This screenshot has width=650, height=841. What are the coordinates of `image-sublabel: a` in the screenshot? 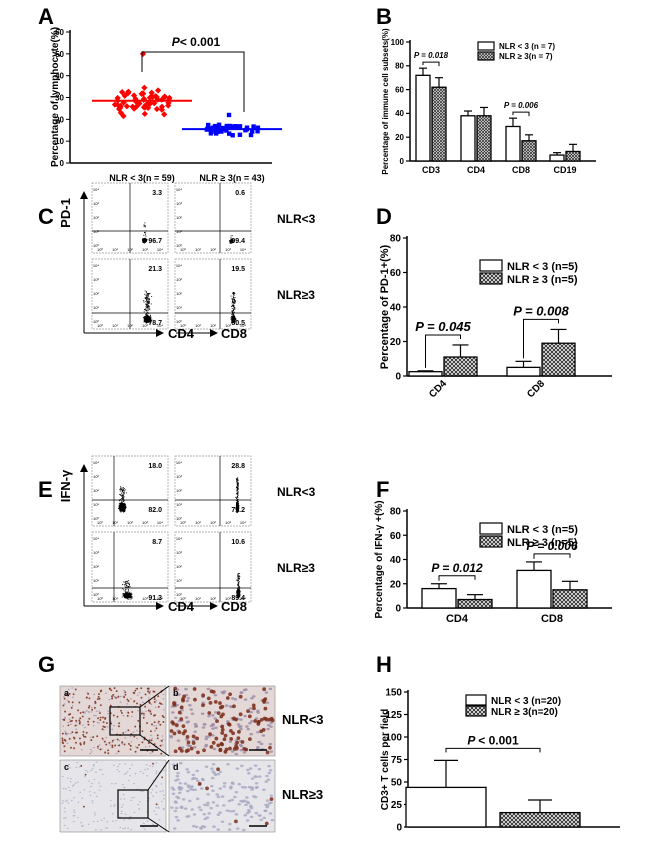 It's located at (67, 693).